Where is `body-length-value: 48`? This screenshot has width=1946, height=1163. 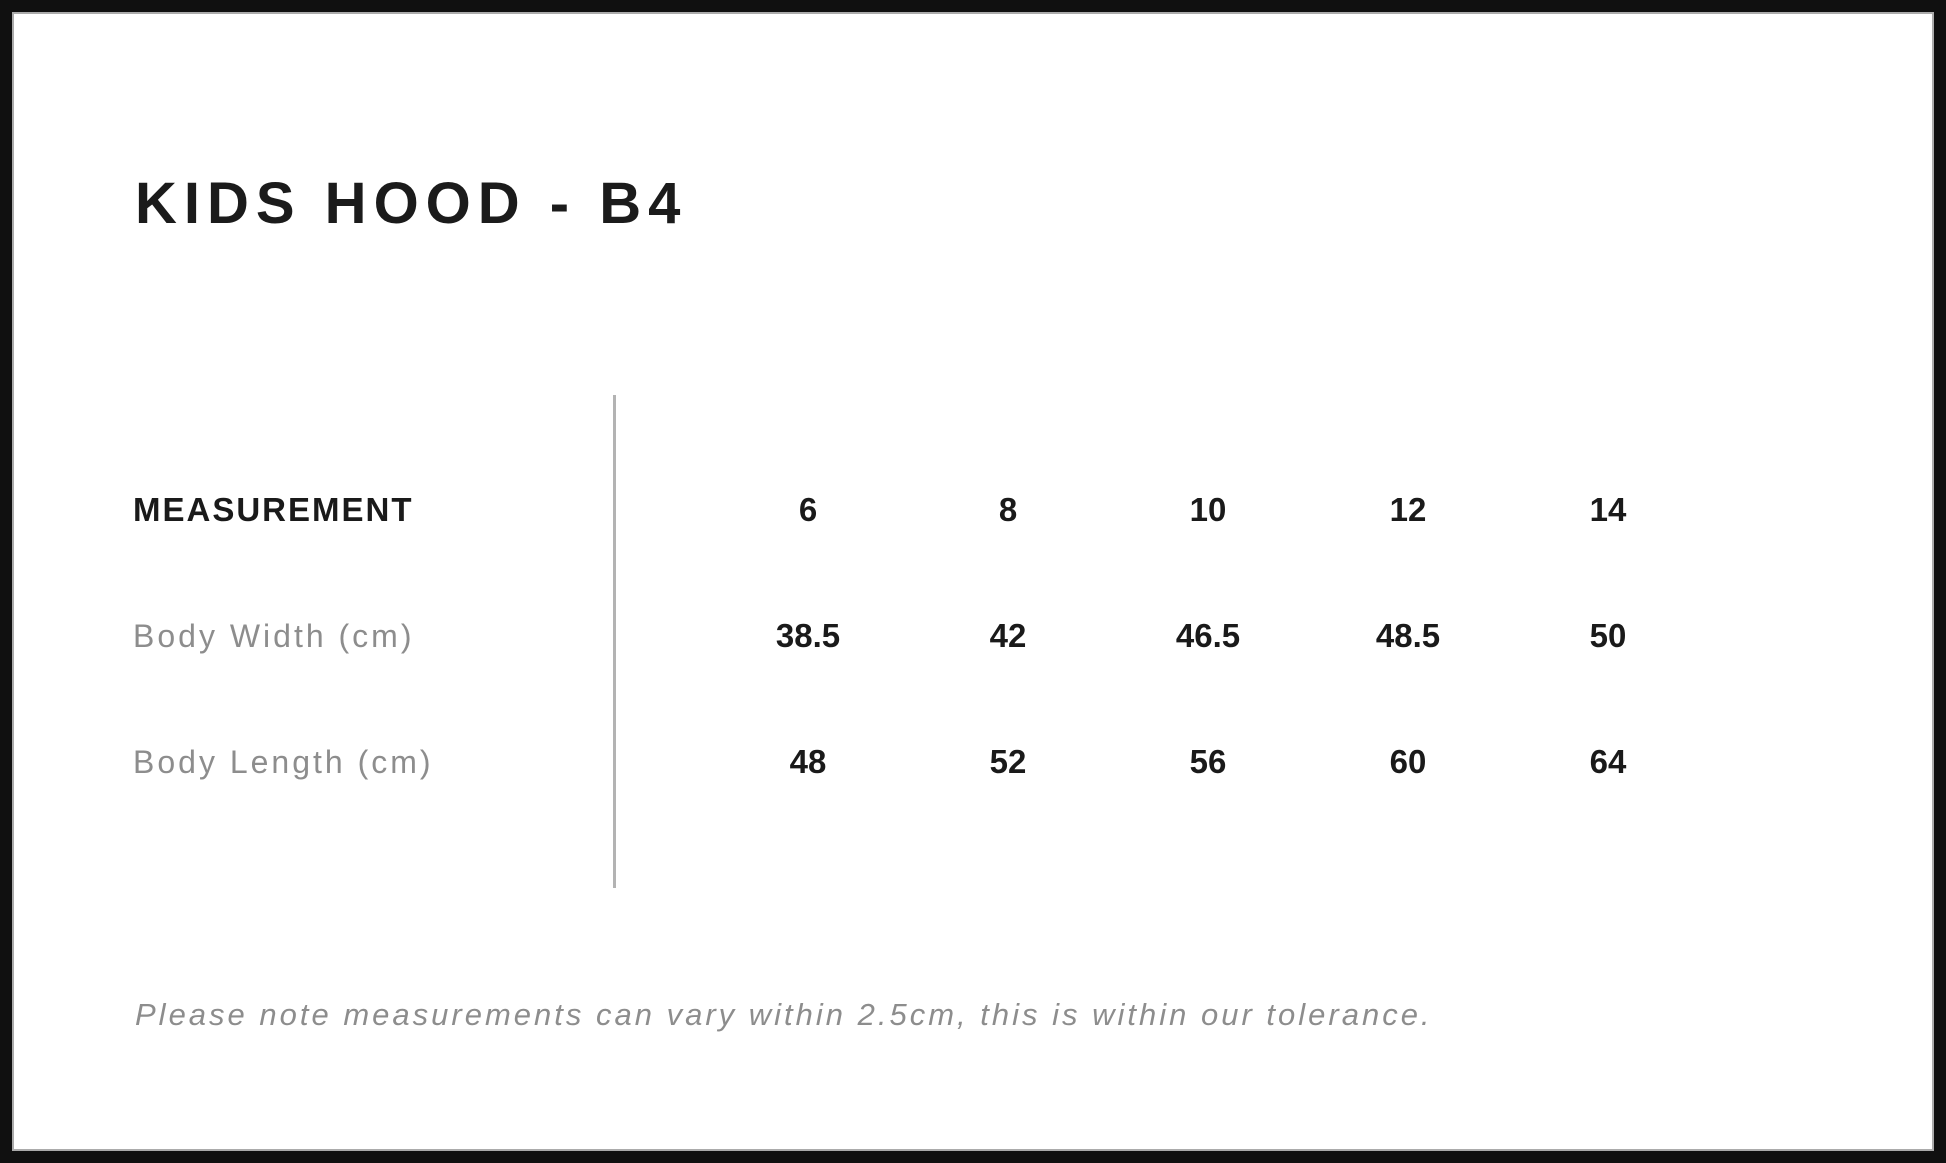 body-length-value: 48 is located at coordinates (808, 761).